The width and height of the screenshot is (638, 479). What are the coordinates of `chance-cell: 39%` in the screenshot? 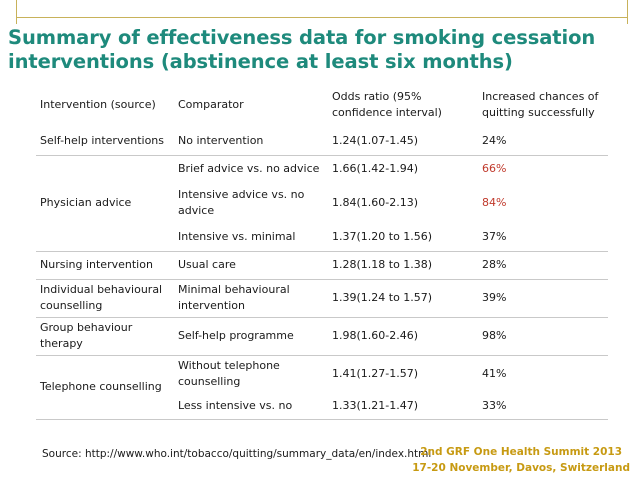 It's located at (543, 298).